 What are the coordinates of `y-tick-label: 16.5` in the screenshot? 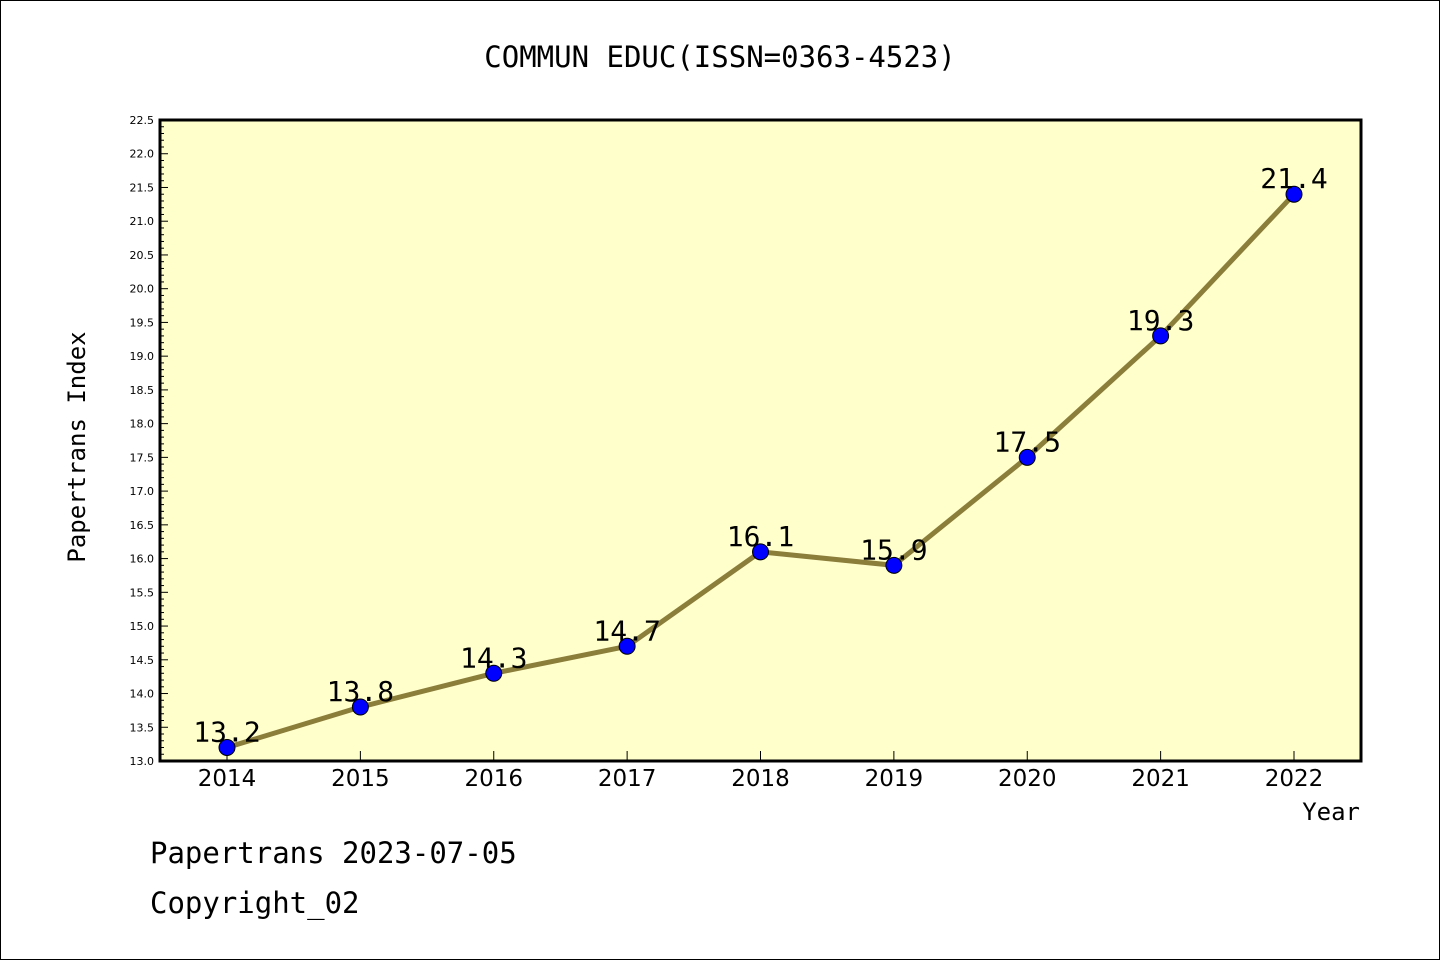 It's located at (142, 525).